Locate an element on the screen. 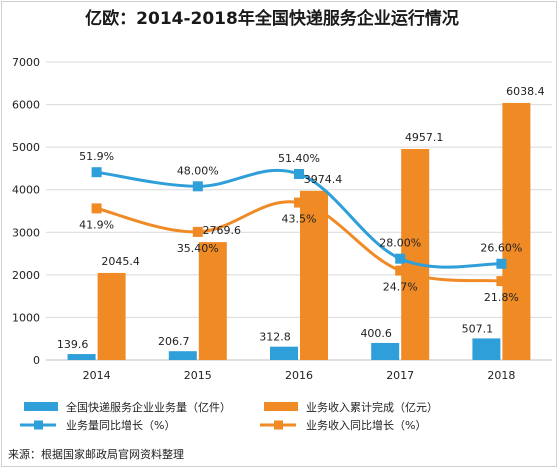  line-data-label: 26.60% is located at coordinates (501, 248).